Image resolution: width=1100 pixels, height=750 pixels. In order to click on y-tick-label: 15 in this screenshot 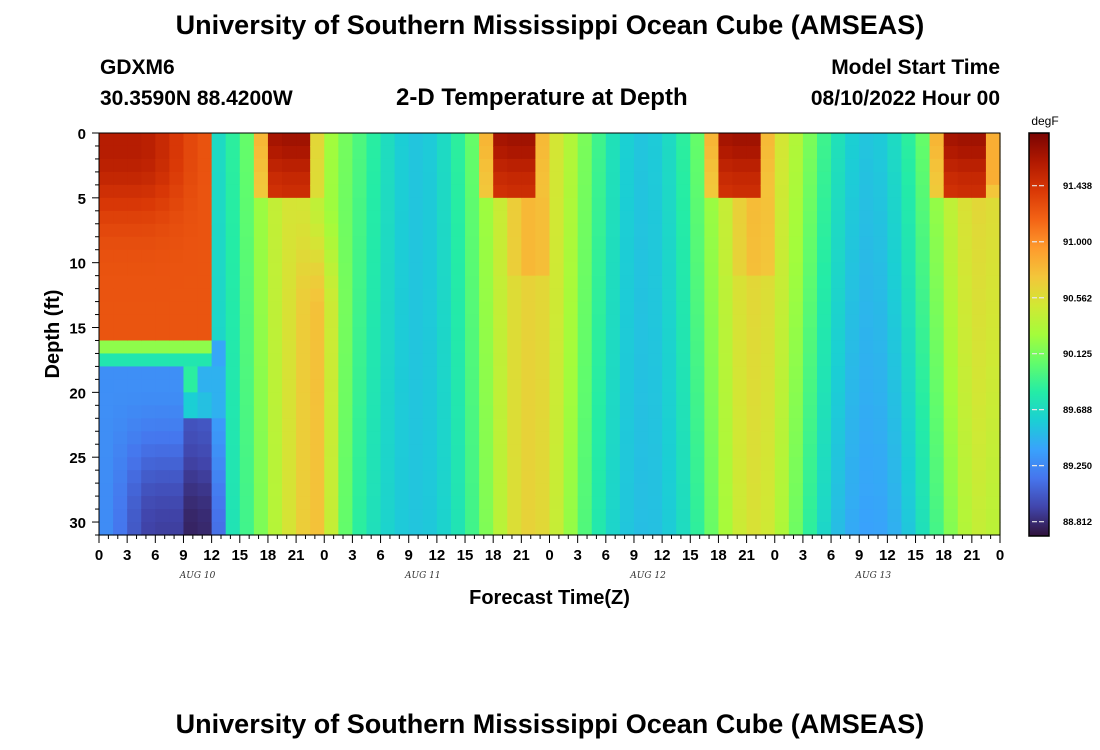, I will do `click(77, 329)`.